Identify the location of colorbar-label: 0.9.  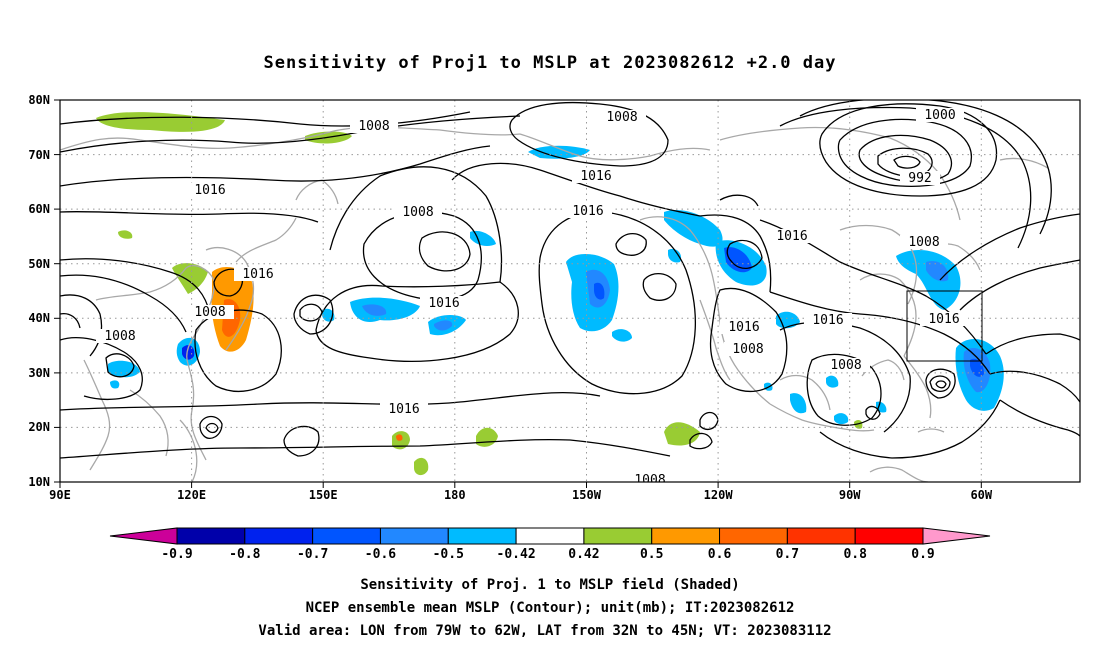
(922, 554).